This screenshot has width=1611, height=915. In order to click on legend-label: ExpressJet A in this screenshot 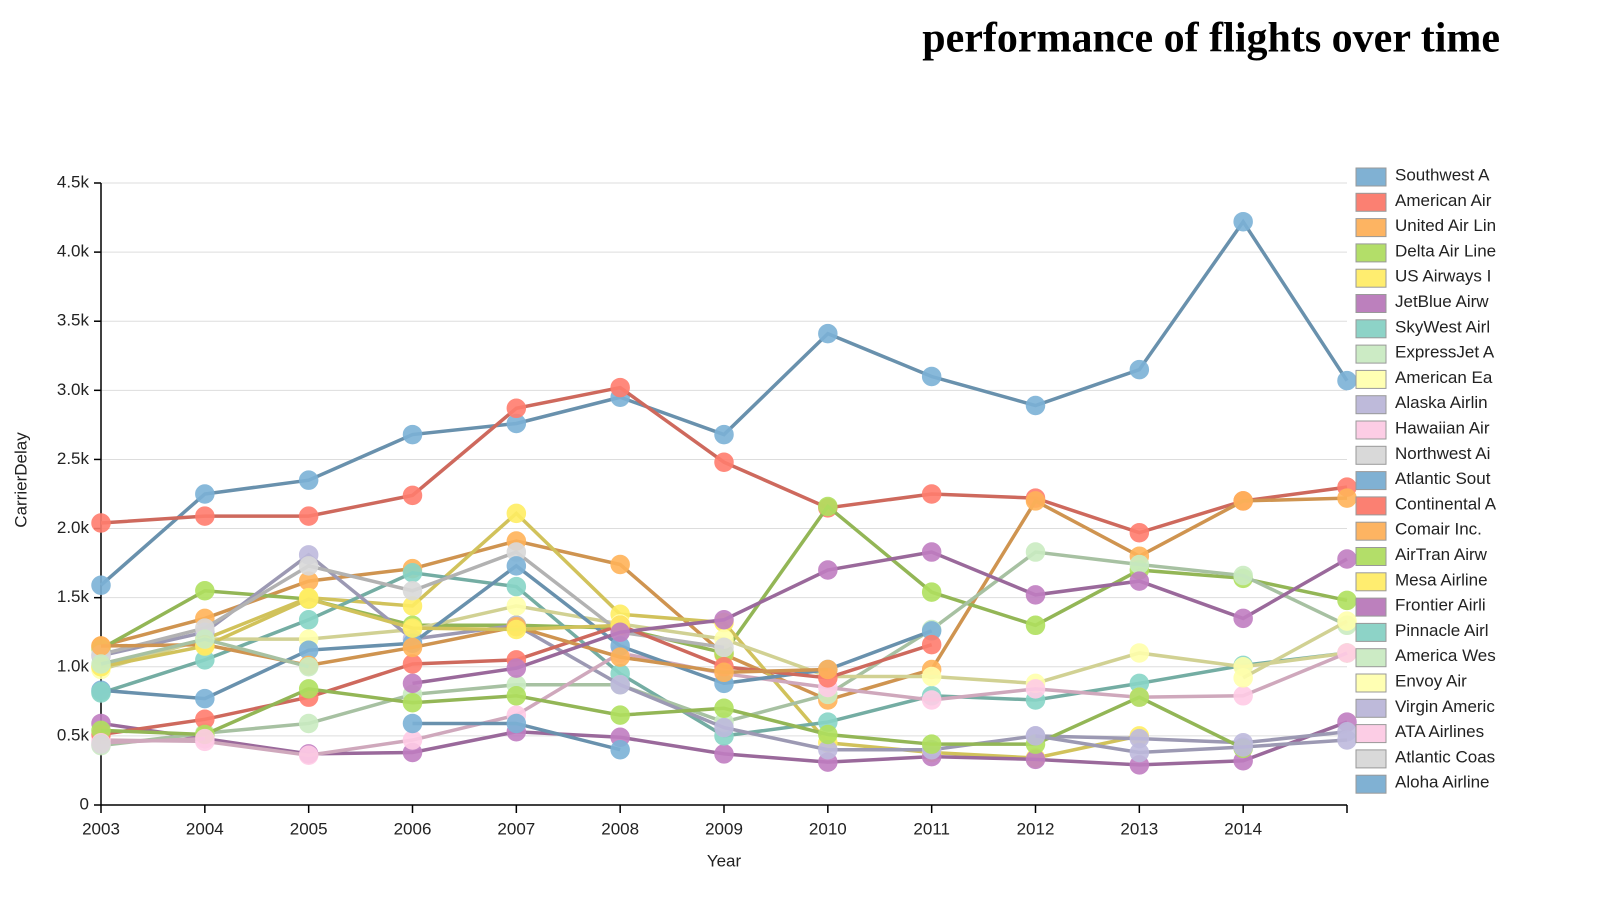, I will do `click(1445, 352)`.